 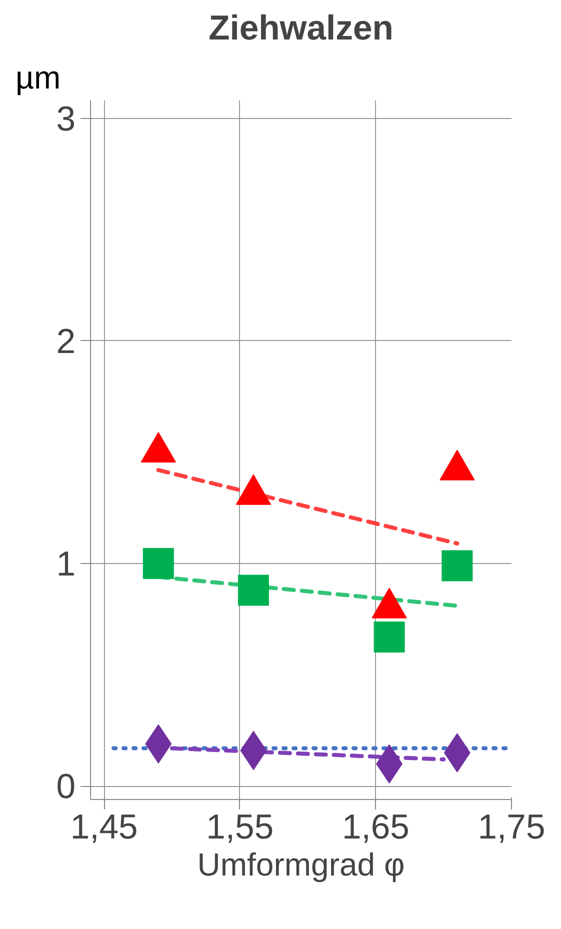 I want to click on y-tick-label: 1, so click(x=66, y=565).